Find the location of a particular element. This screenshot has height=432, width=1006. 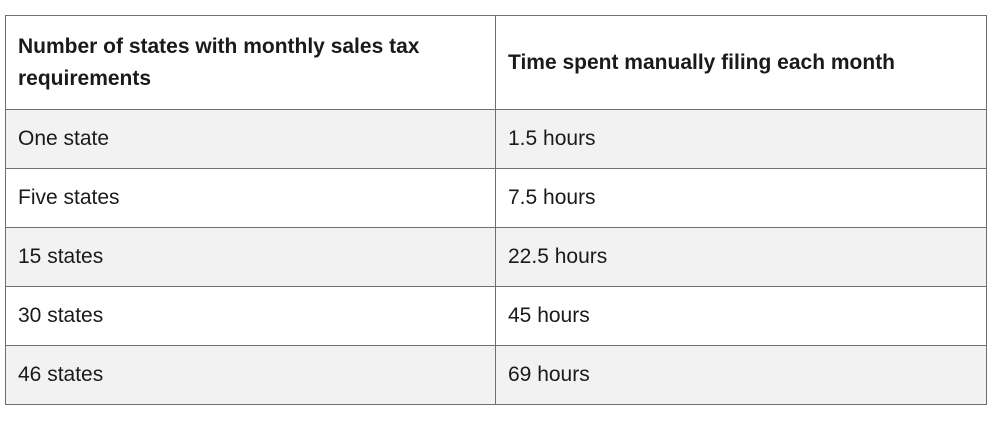

cell-time: 1.5 hours is located at coordinates (741, 139).